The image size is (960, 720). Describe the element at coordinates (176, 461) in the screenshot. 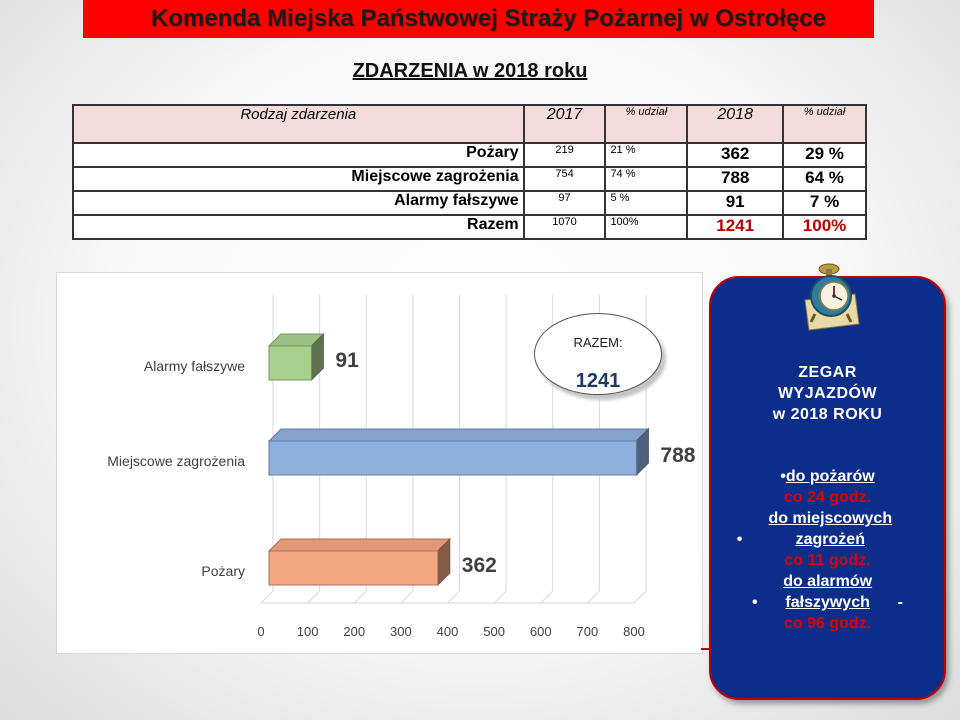

I see `y-category-label: Miejscowe zagrożenia` at that location.